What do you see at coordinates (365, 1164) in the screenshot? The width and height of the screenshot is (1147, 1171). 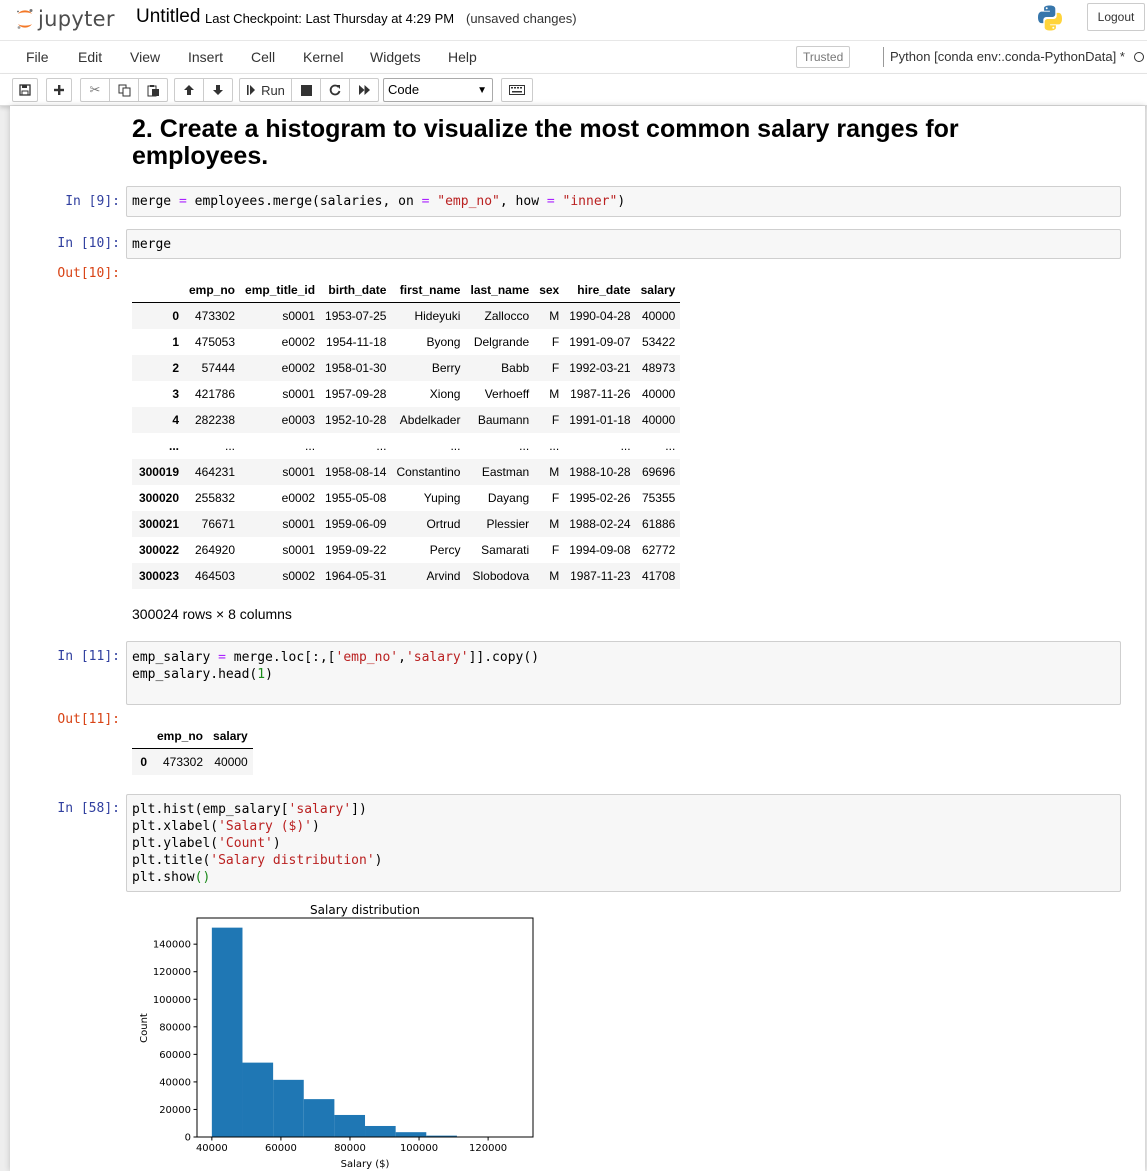 I see `x-axis-label: Salary ($)` at bounding box center [365, 1164].